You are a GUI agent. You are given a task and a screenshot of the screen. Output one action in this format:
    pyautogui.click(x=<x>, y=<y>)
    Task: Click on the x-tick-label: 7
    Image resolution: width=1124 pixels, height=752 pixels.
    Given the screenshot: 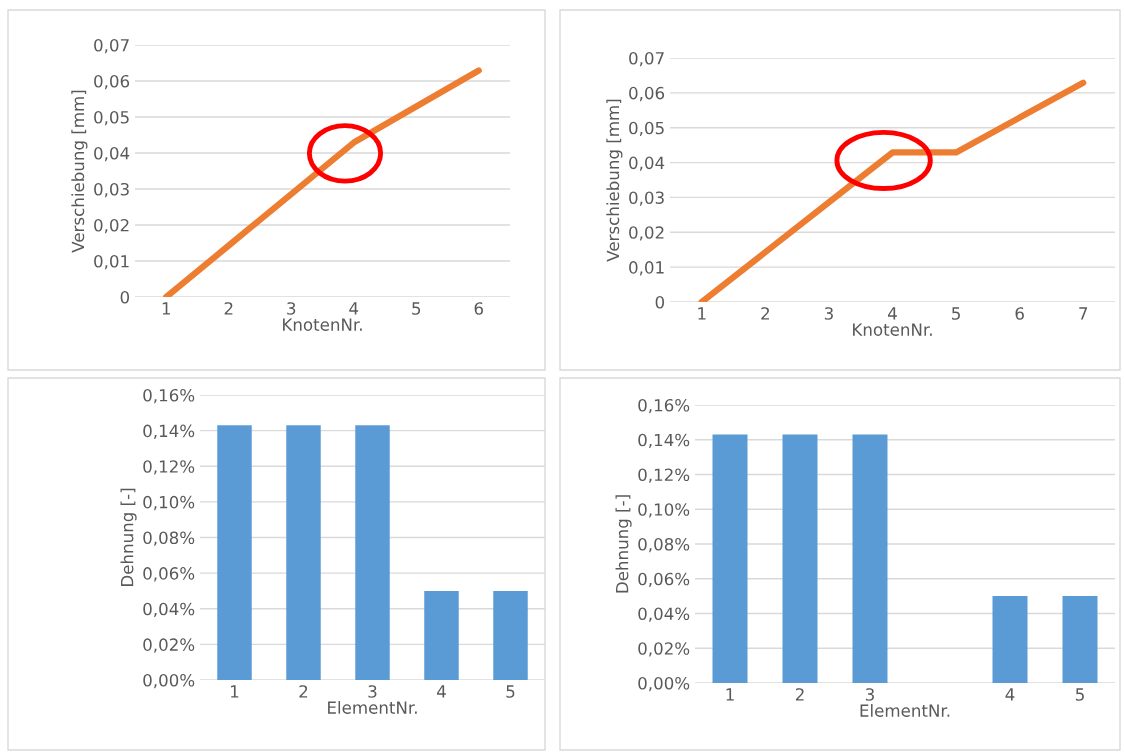 What is the action you would take?
    pyautogui.click(x=1083, y=313)
    